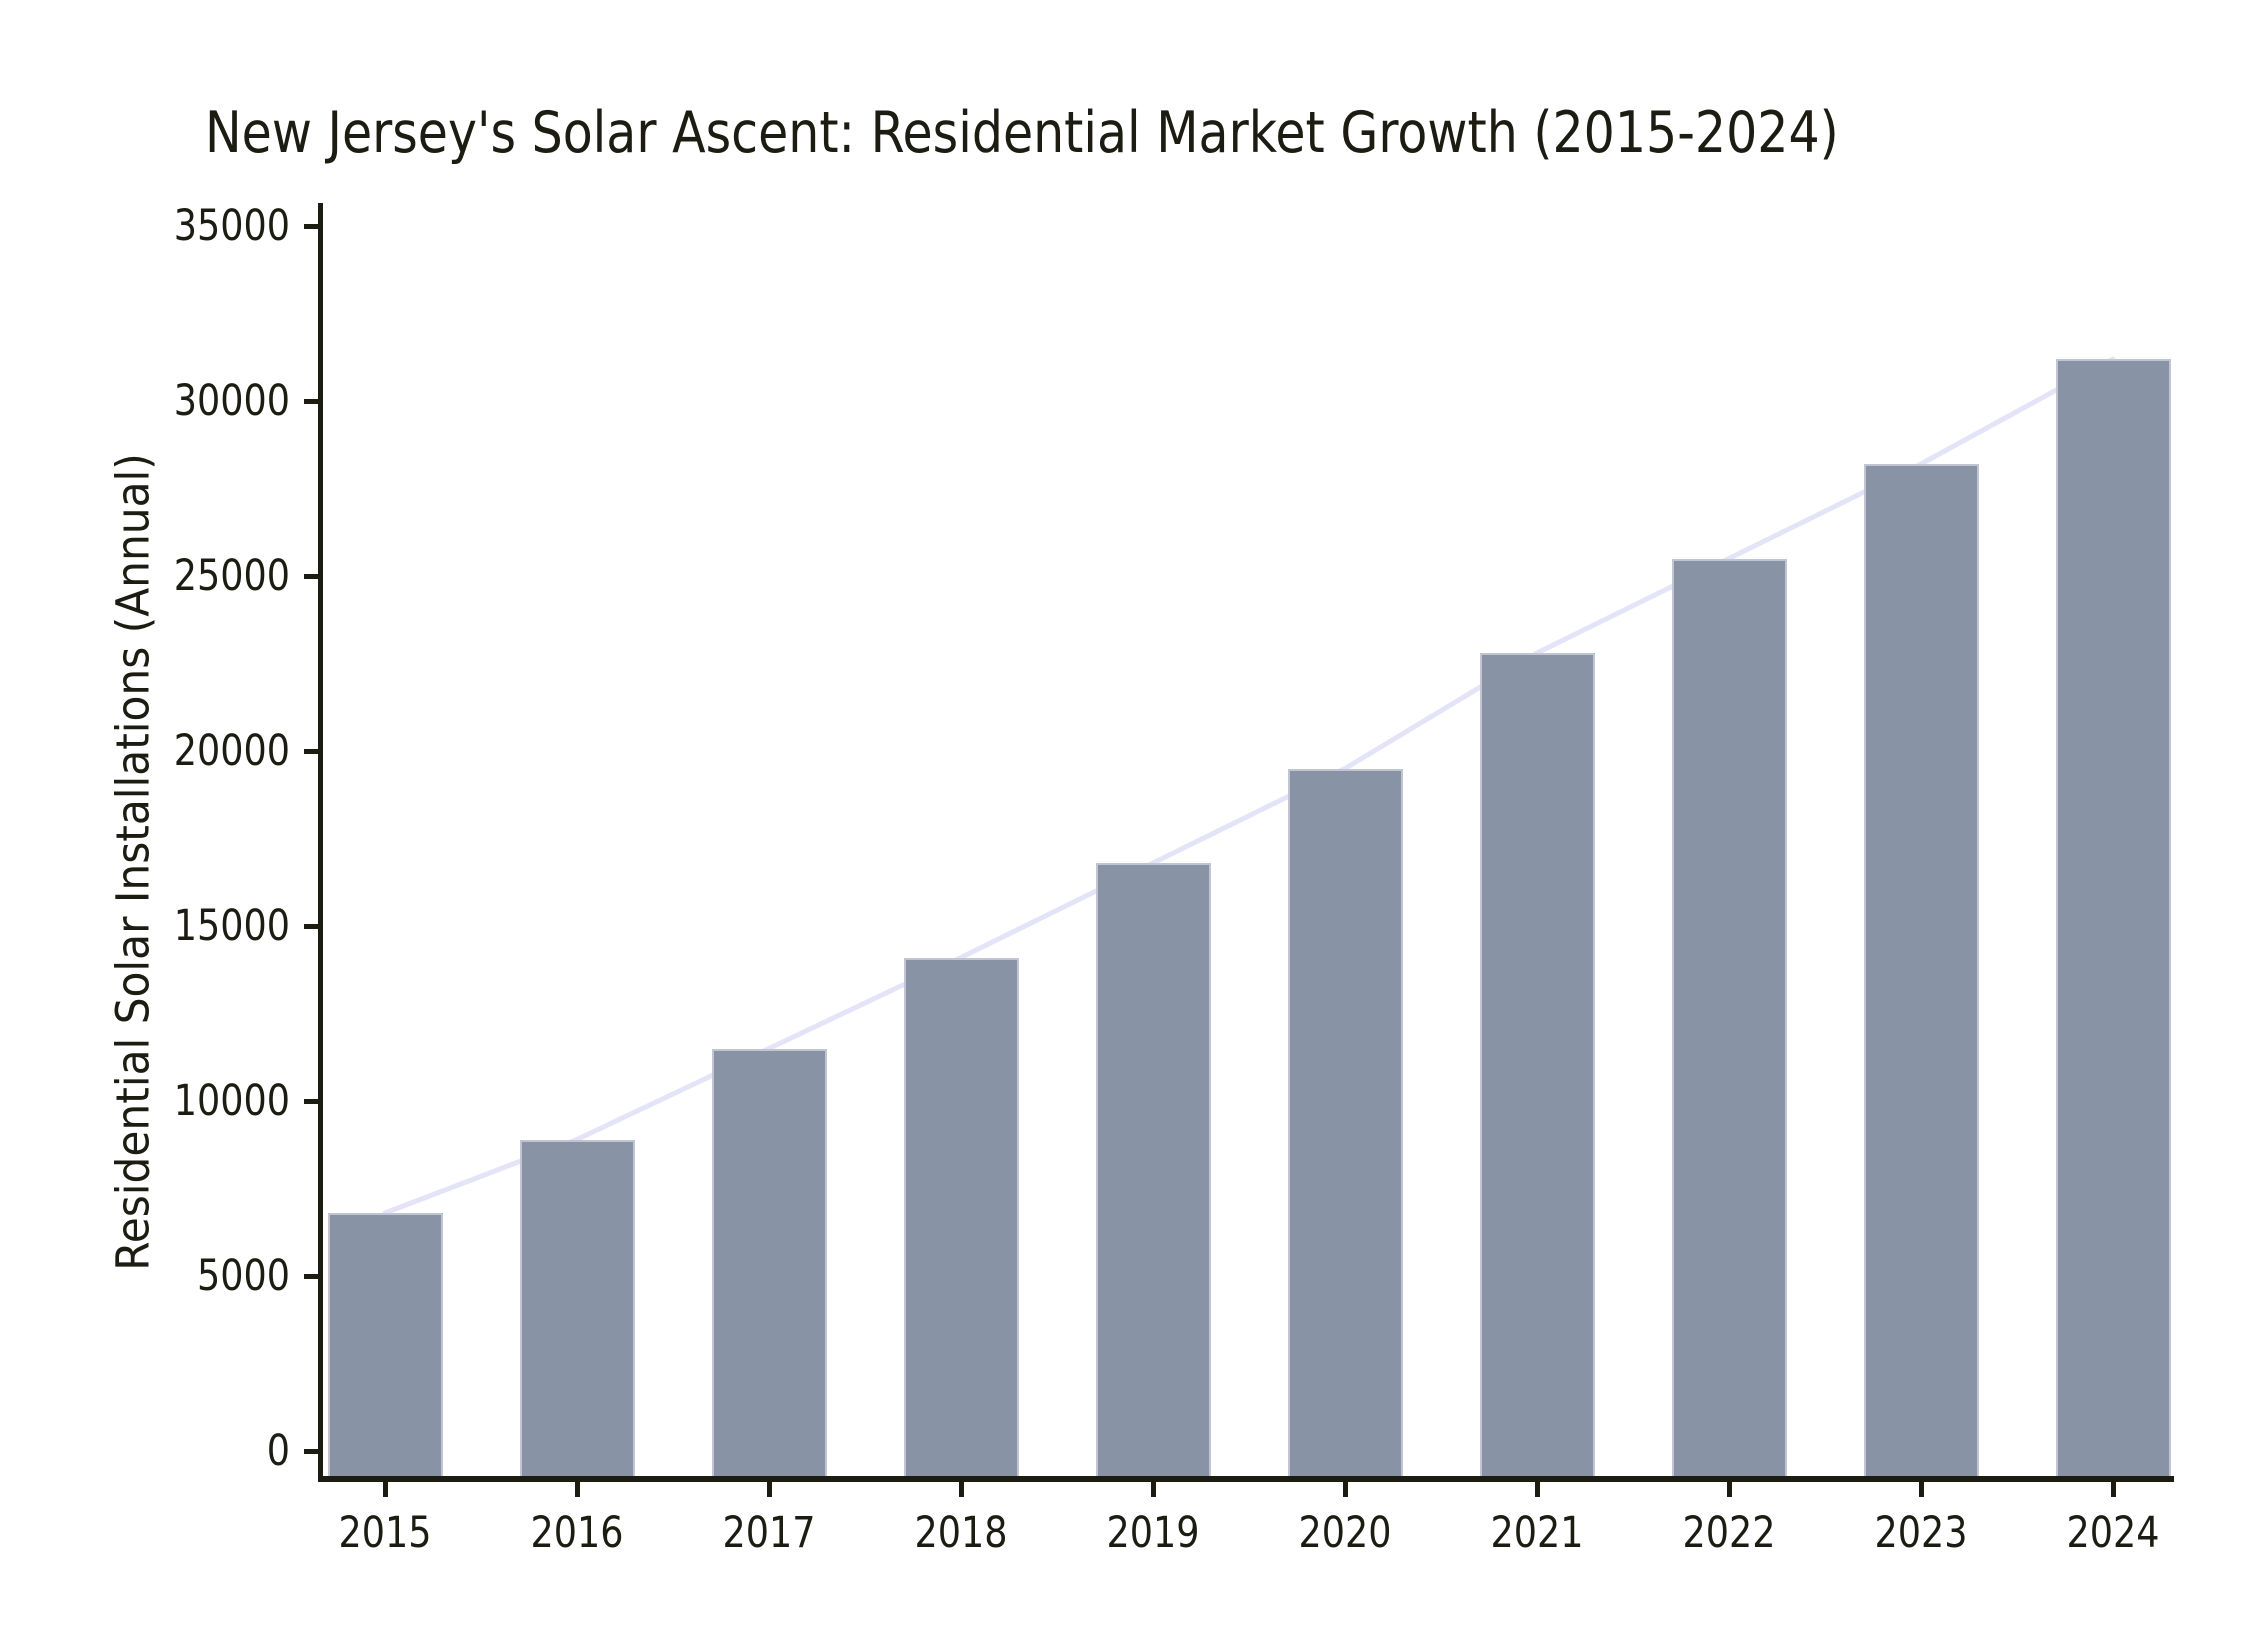 The width and height of the screenshot is (2250, 1650). Describe the element at coordinates (385, 1489) in the screenshot. I see `x-tick-mark-2015` at that location.